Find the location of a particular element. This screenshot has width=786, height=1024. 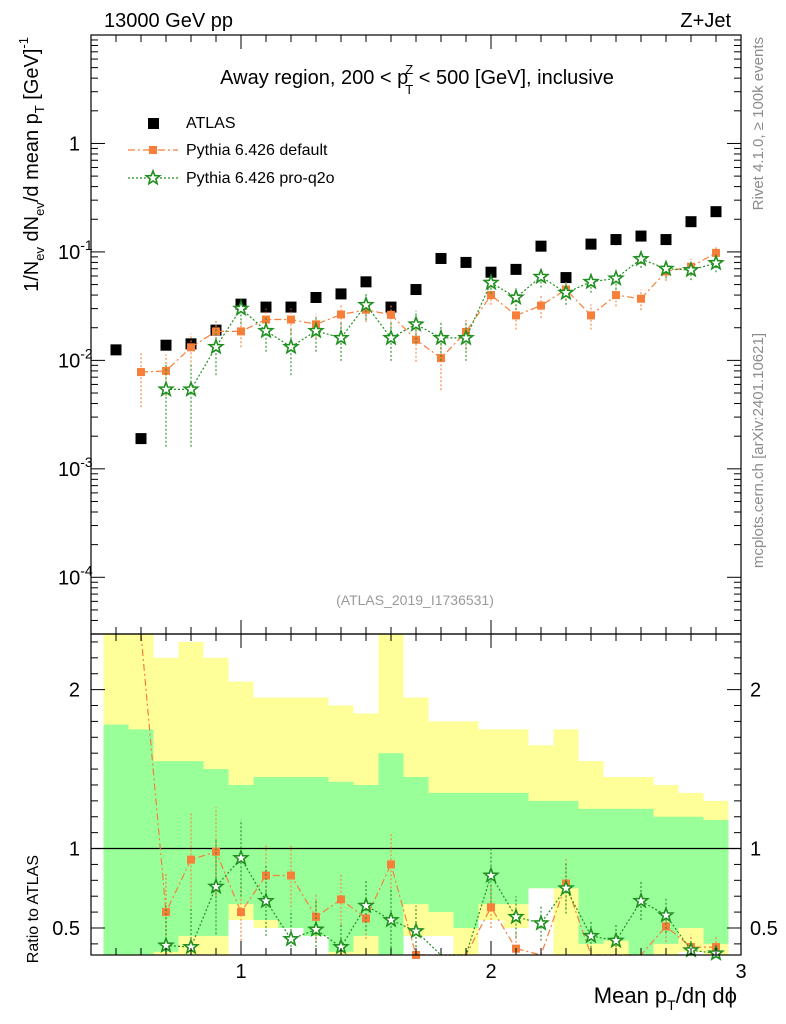

analysis-id: (ATLAS_2019_I1736531) is located at coordinates (415, 600).